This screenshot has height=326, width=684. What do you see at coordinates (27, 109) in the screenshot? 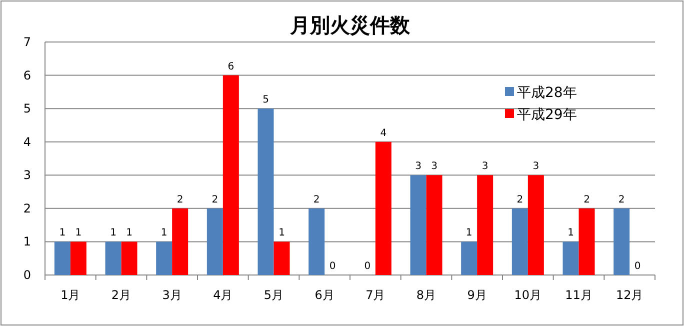
I see `y-tick-label: 5` at bounding box center [27, 109].